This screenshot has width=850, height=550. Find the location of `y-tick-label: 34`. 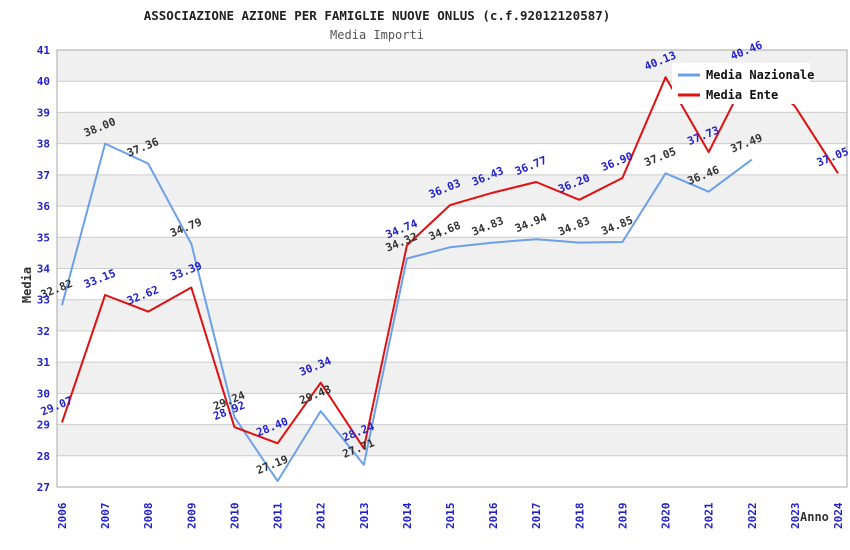

y-tick-label: 34 is located at coordinates (44, 269).